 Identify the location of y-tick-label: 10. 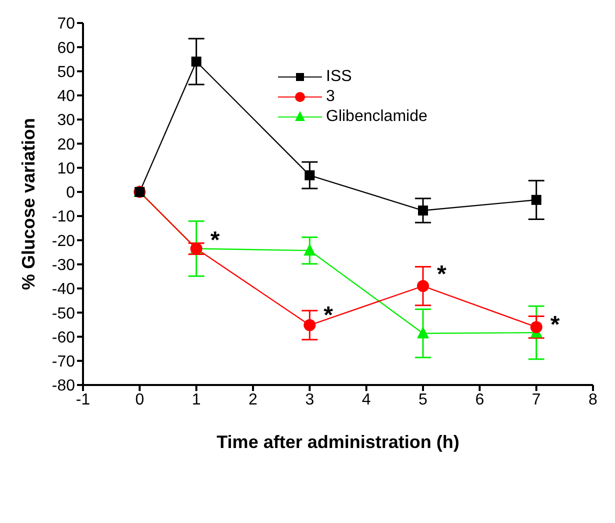
(66, 169).